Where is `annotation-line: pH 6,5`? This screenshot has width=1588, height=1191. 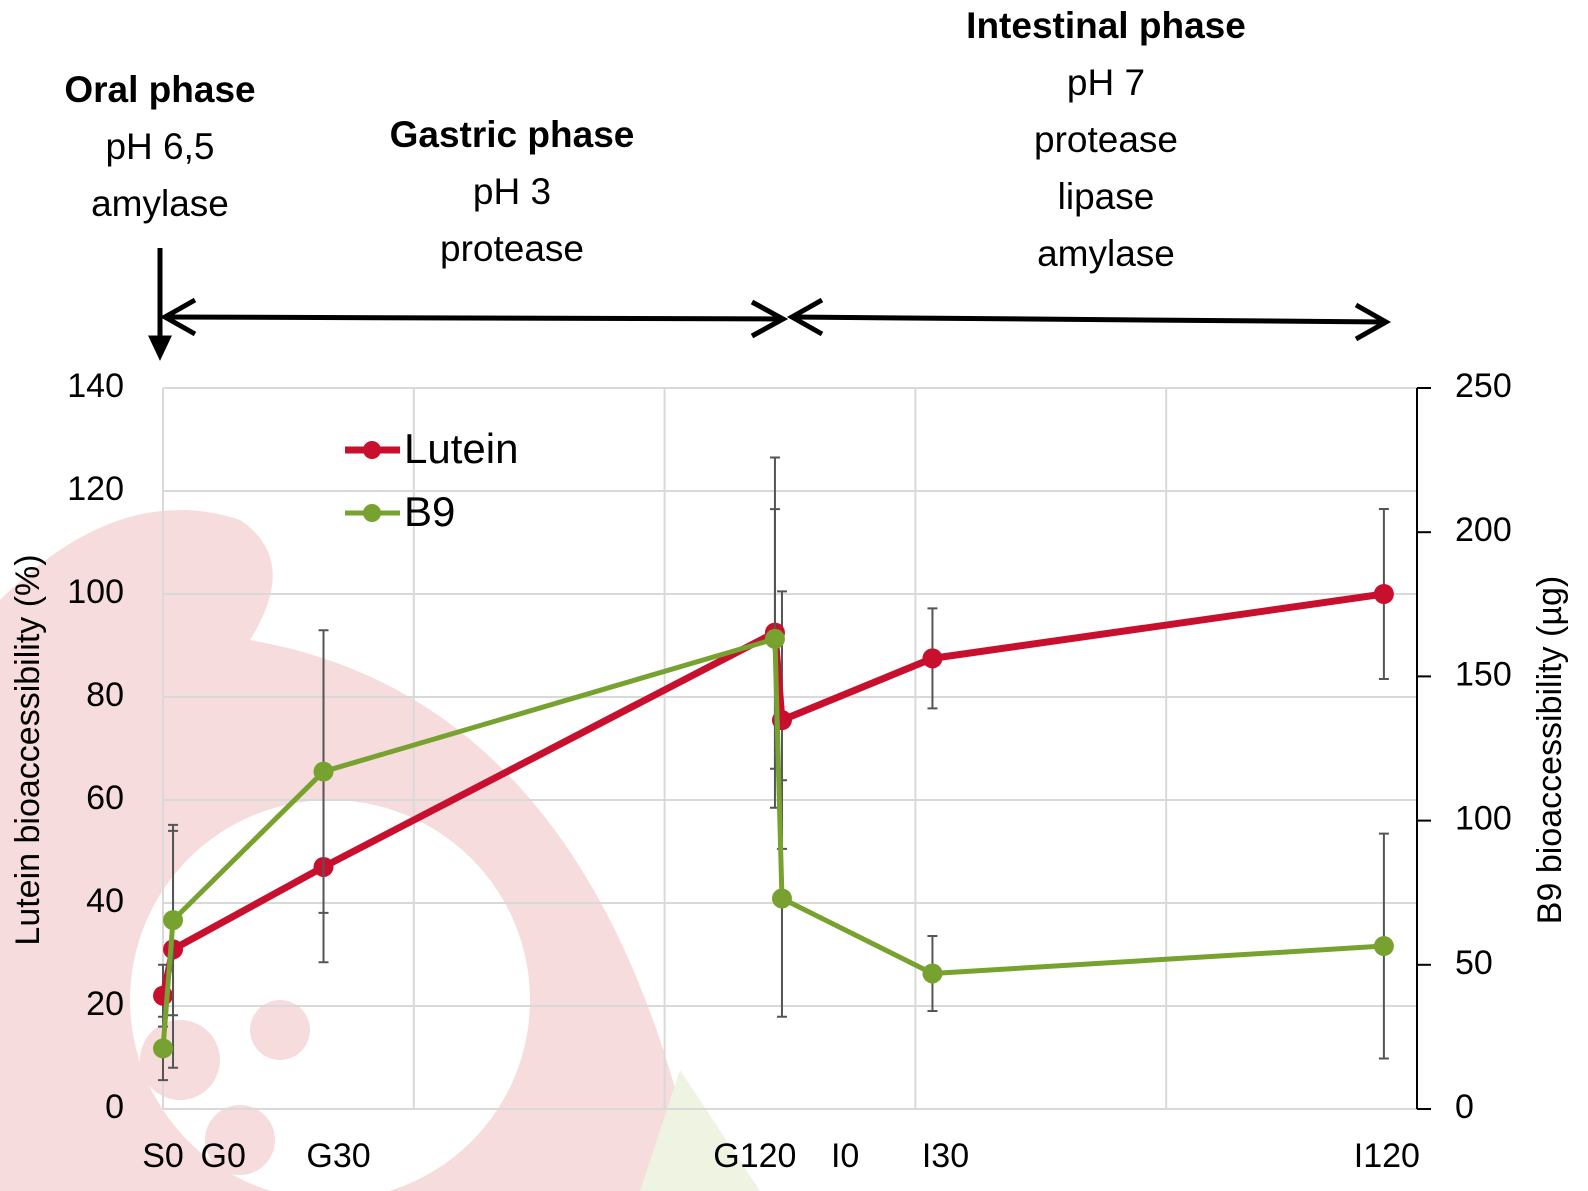 annotation-line: pH 6,5 is located at coordinates (159, 146).